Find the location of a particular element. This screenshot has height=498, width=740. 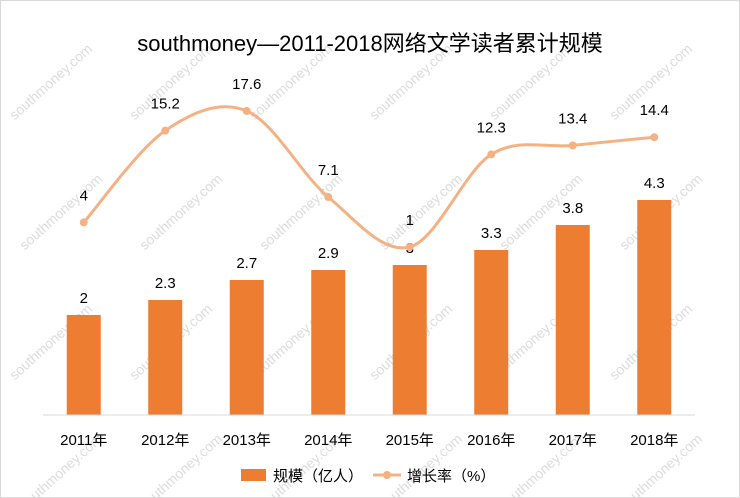

x-tick-label-5: 2016年 is located at coordinates (491, 440).